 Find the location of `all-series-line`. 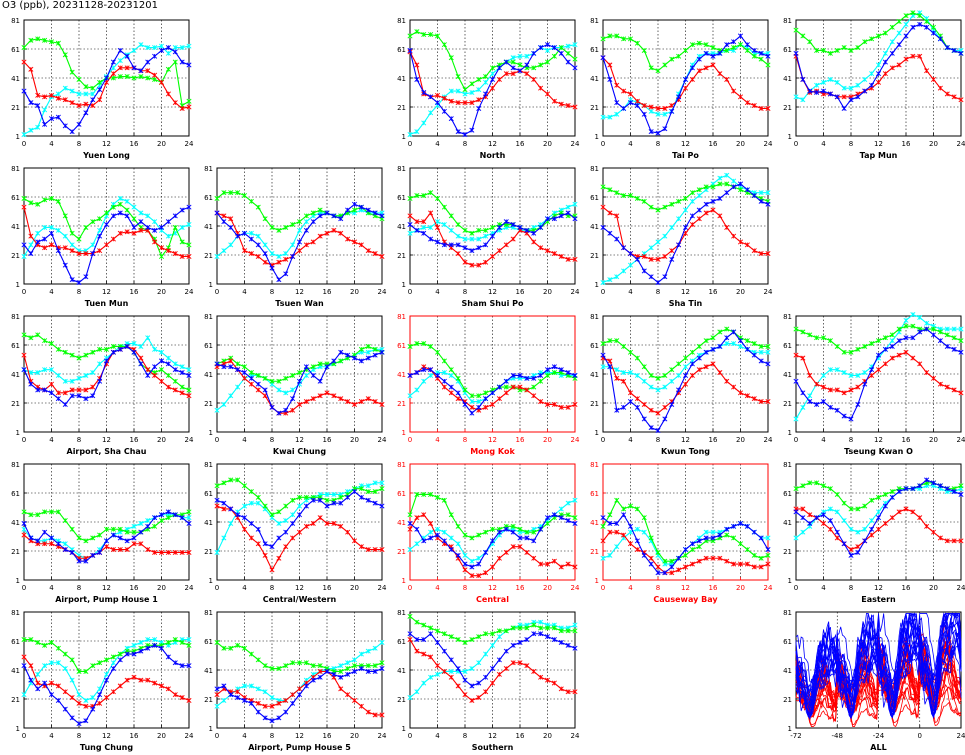

all-series-line is located at coordinates (878, 680).